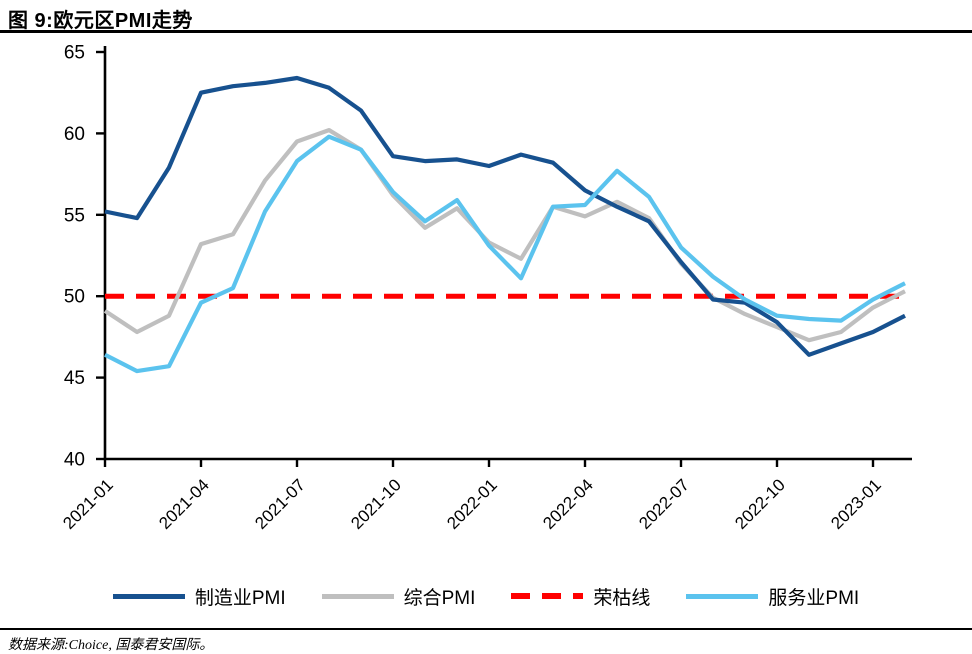 The image size is (972, 654). I want to click on svg-text: 2022-04, so click(568, 504).